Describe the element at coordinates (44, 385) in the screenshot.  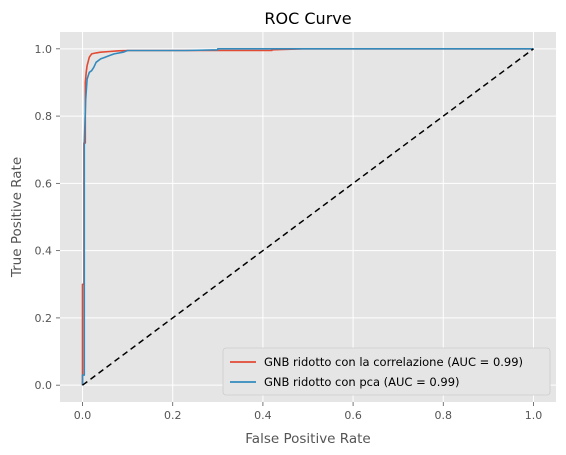
I see `y-tick-label: 0.0` at that location.